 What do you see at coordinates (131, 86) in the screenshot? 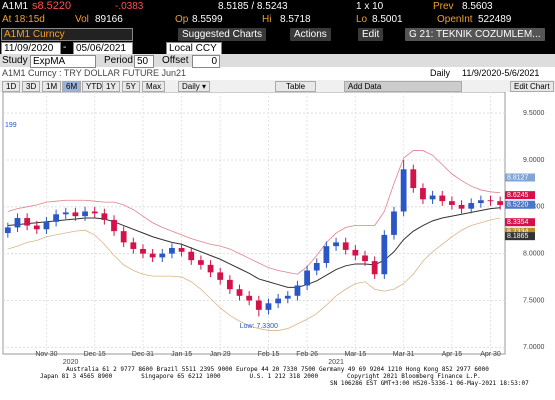
I see `period-button: 5Y` at bounding box center [131, 86].